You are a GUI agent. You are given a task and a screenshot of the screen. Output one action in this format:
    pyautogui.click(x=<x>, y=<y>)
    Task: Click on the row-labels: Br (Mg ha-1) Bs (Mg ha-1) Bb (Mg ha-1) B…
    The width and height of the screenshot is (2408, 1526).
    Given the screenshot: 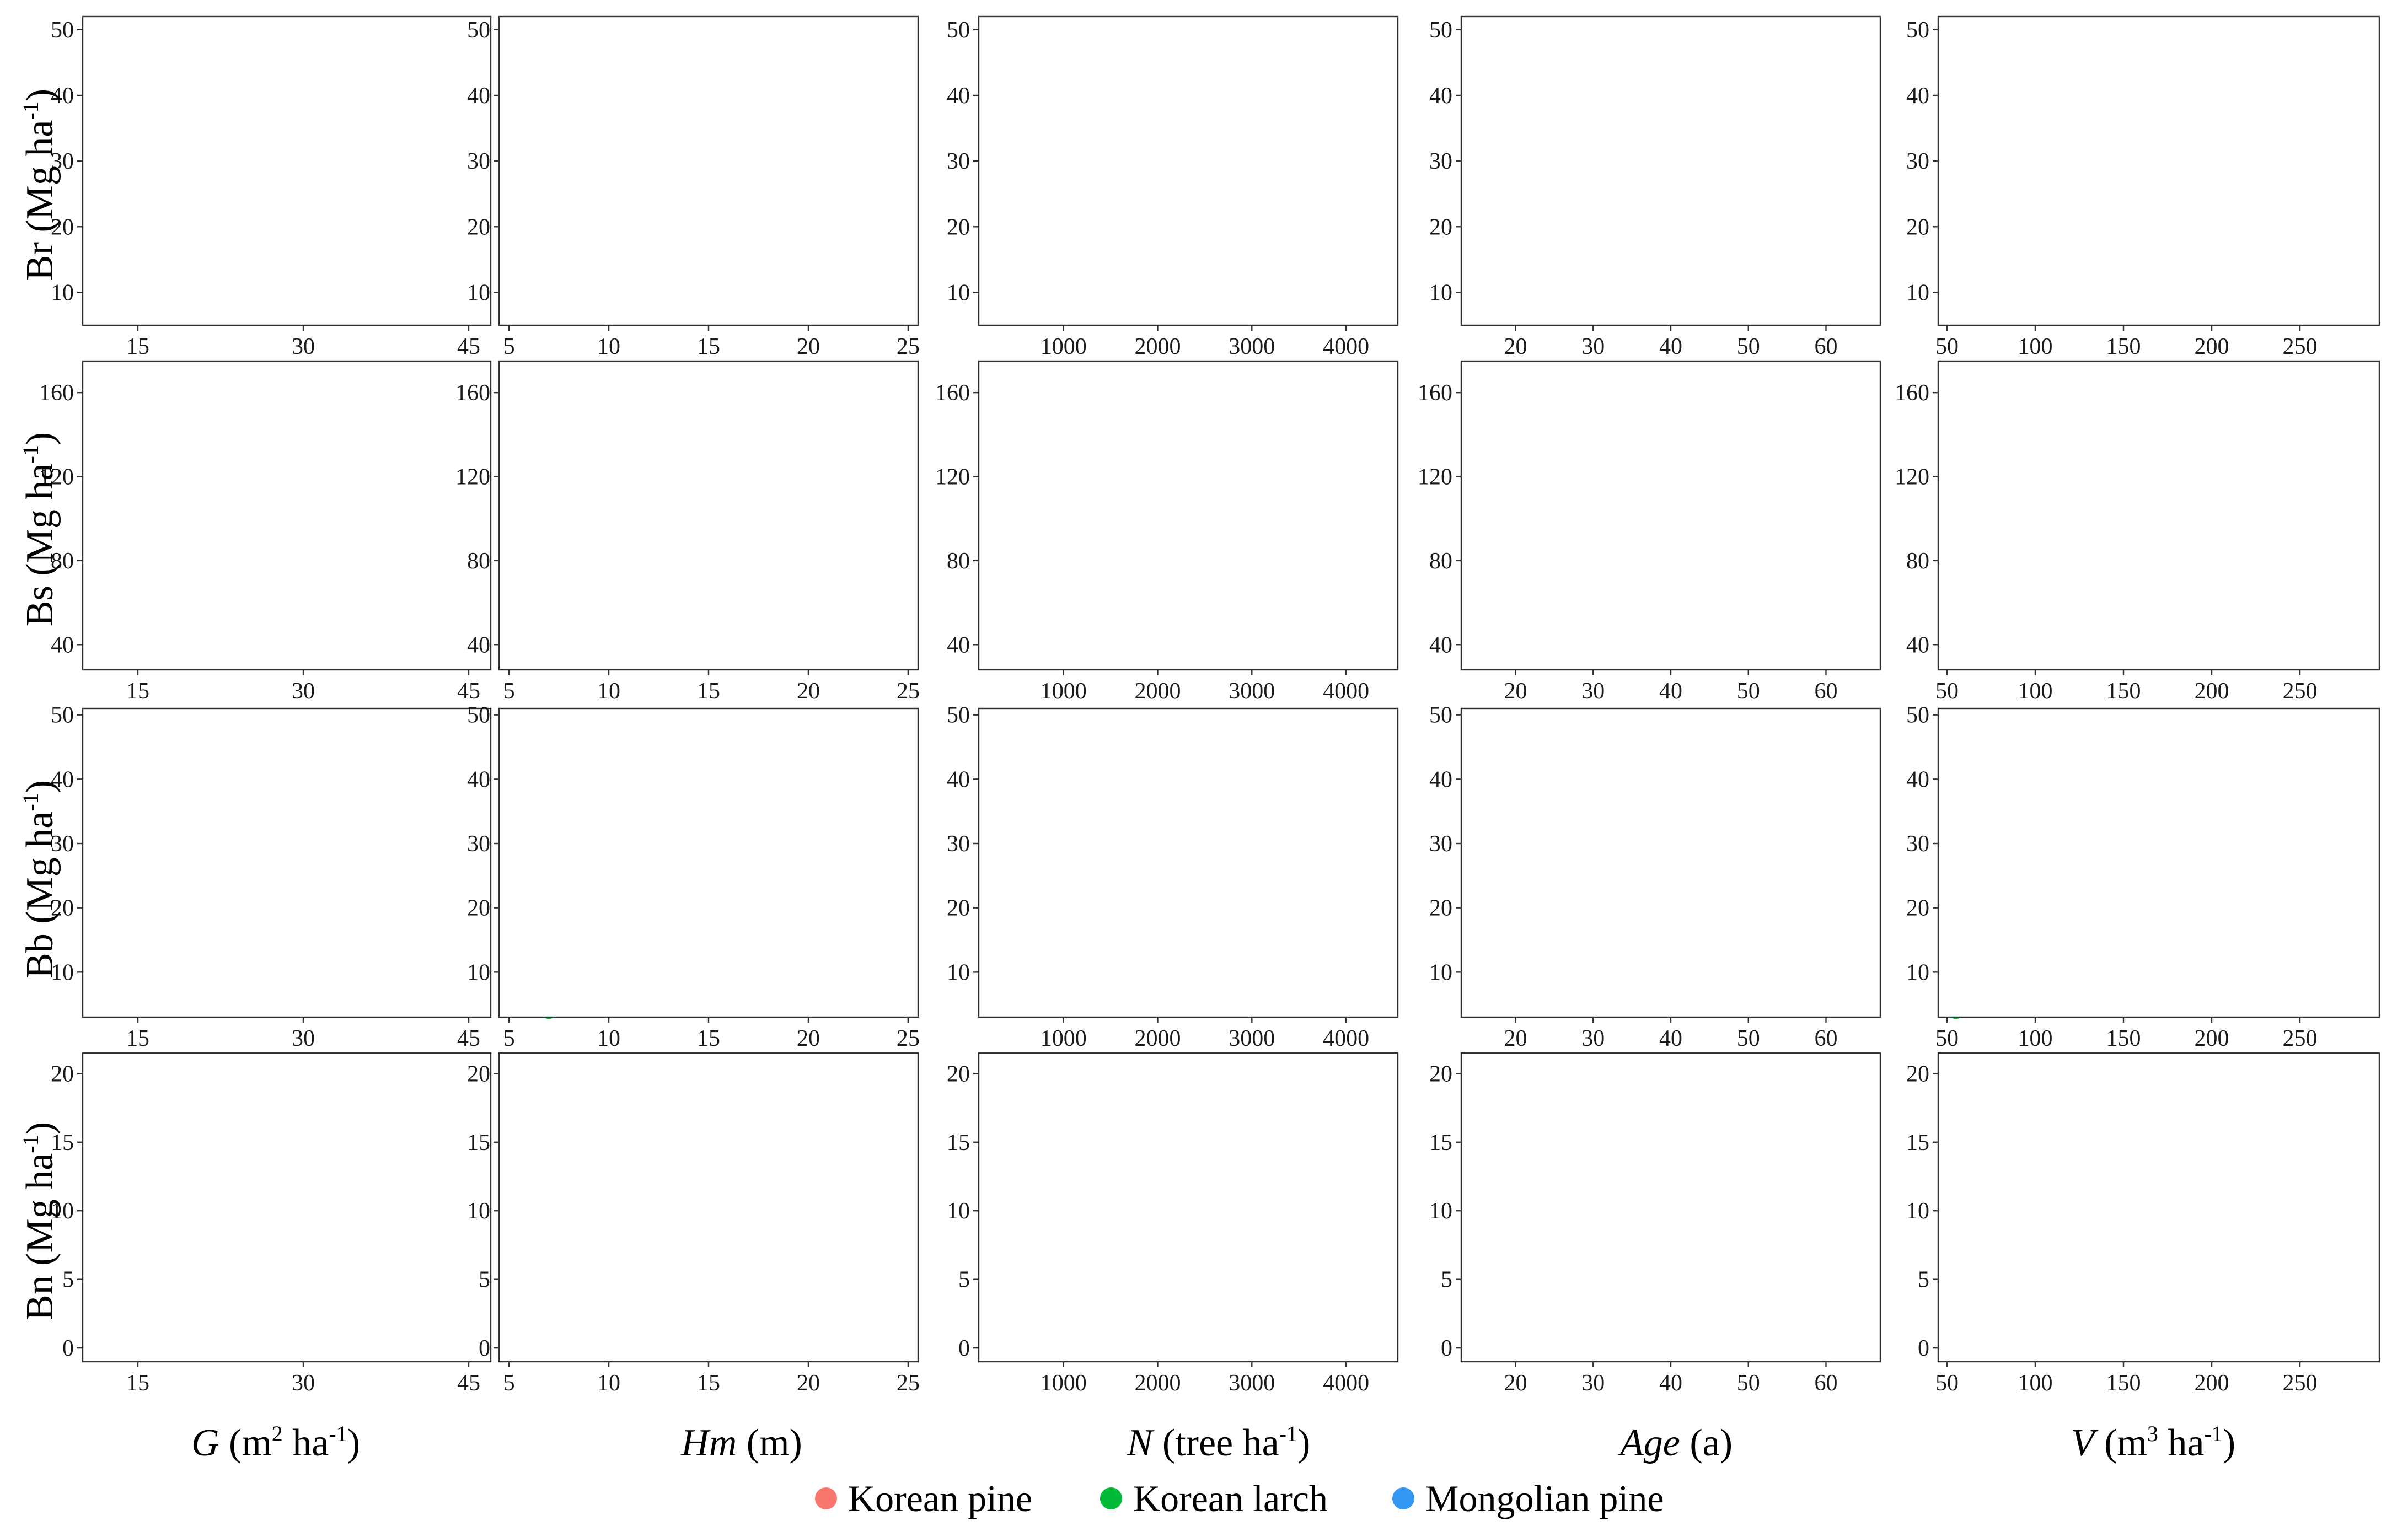 What is the action you would take?
    pyautogui.click(x=39, y=705)
    